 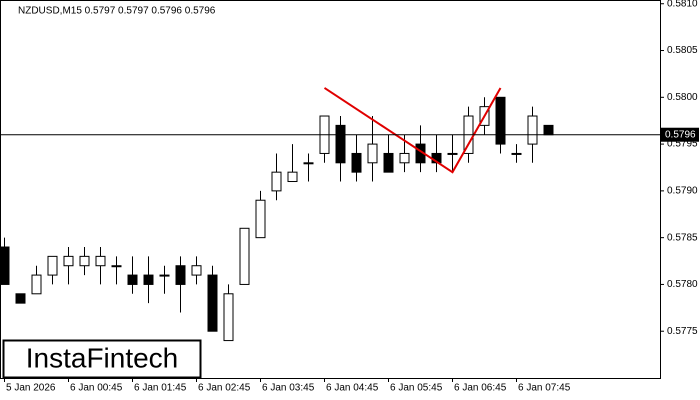 What do you see at coordinates (682, 284) in the screenshot?
I see `y-tick-label: 0.5780` at bounding box center [682, 284].